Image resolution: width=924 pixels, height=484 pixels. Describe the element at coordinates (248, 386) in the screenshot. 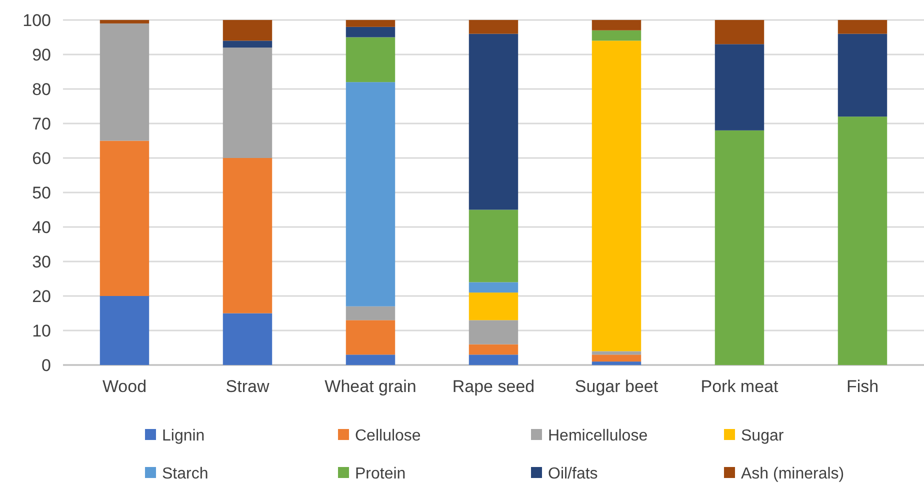

I see `x-tick-label: Straw` at that location.